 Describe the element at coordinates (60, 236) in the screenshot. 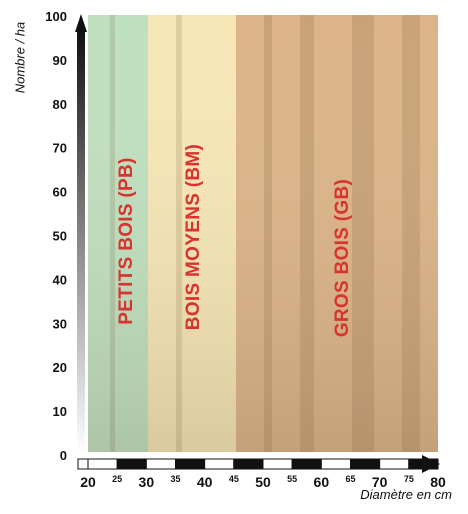

I see `y-tick-label: 50` at that location.